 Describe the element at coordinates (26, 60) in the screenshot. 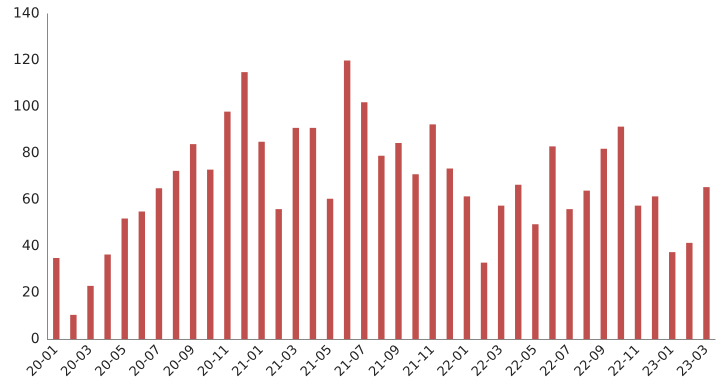

I see `y-tick-label: 120` at that location.